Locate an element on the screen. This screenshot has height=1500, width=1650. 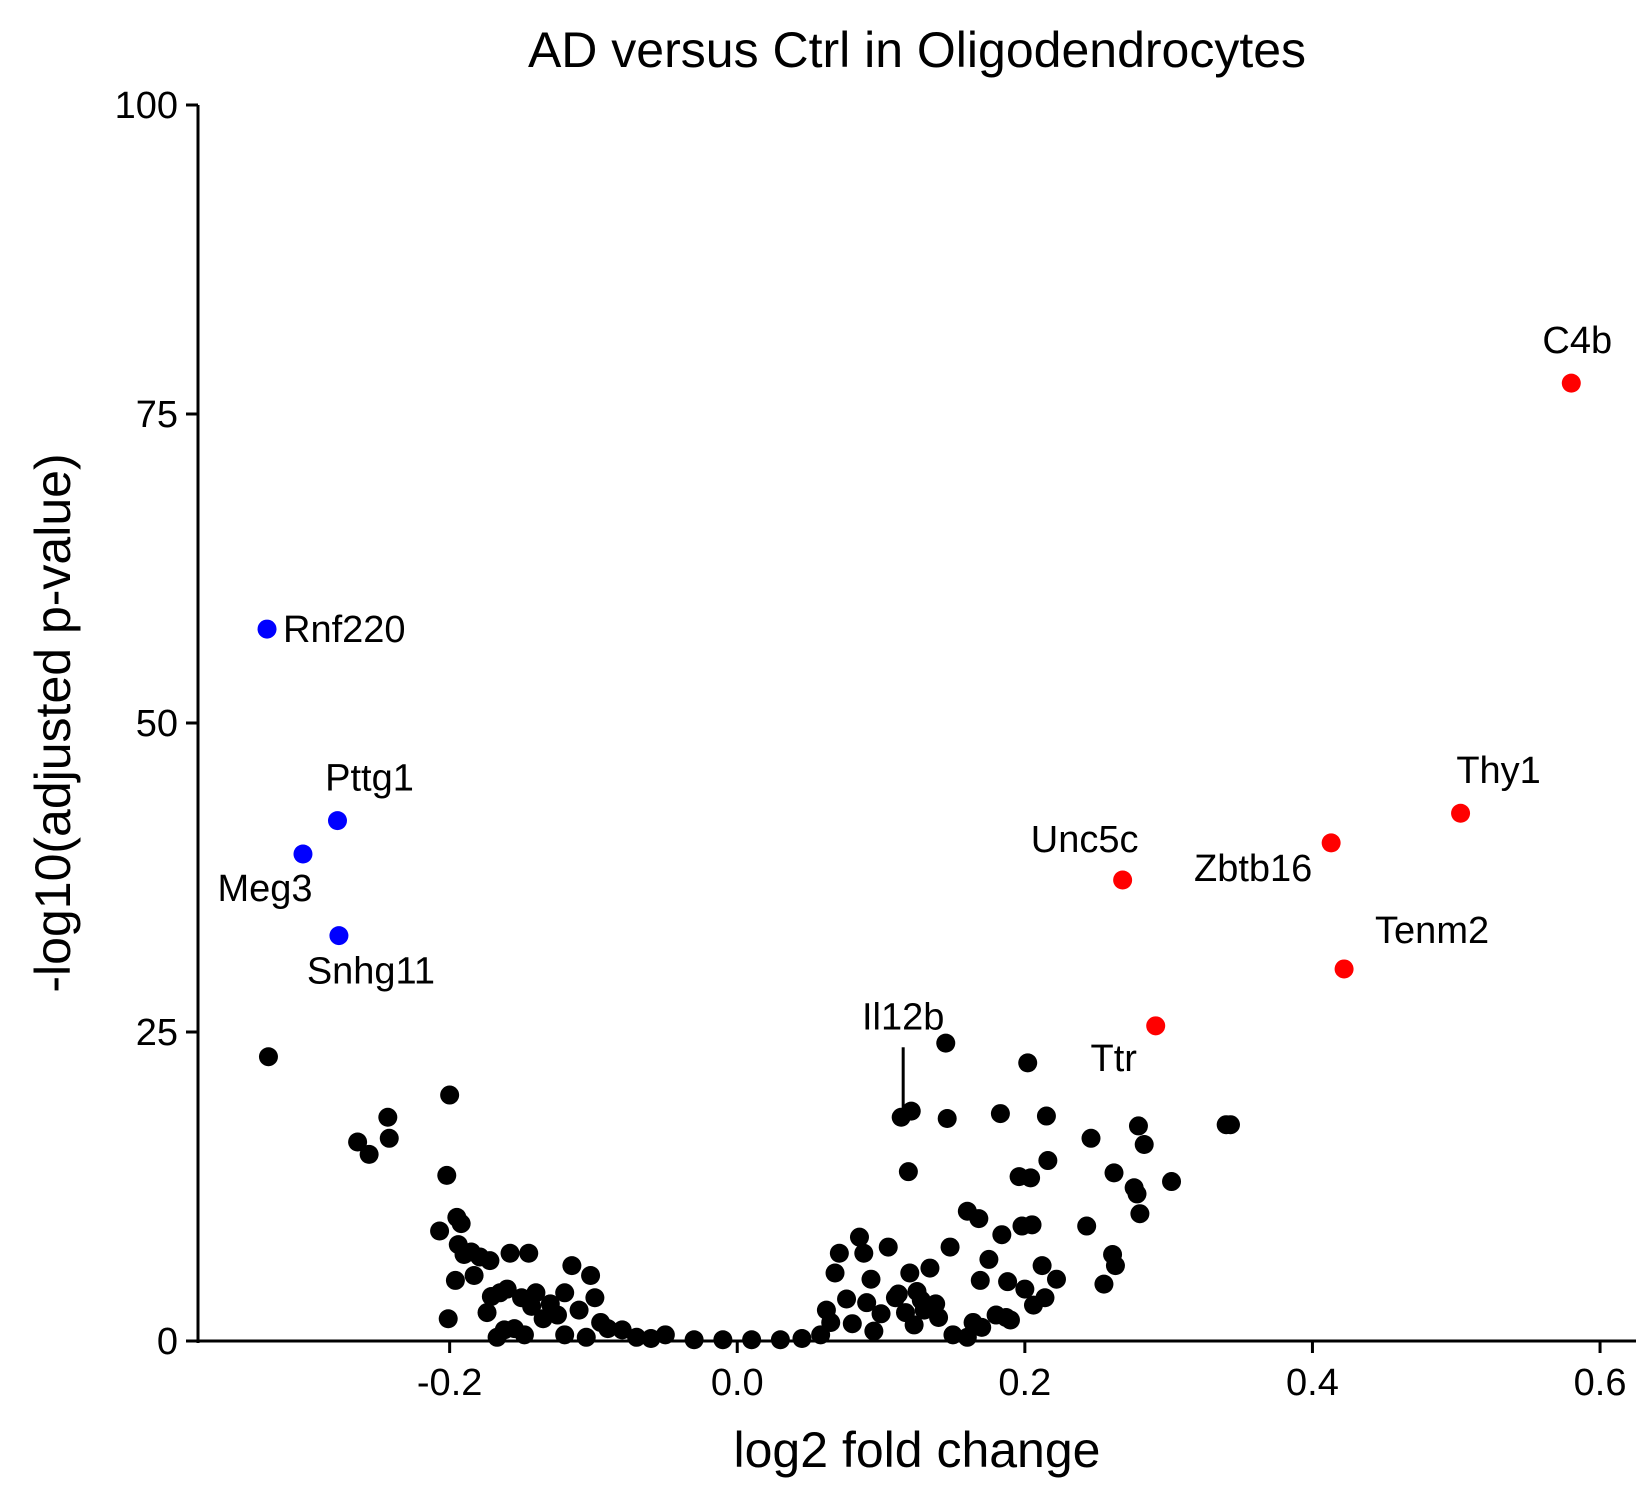
point-label-thy1: Thy1 is located at coordinates (1498, 771).